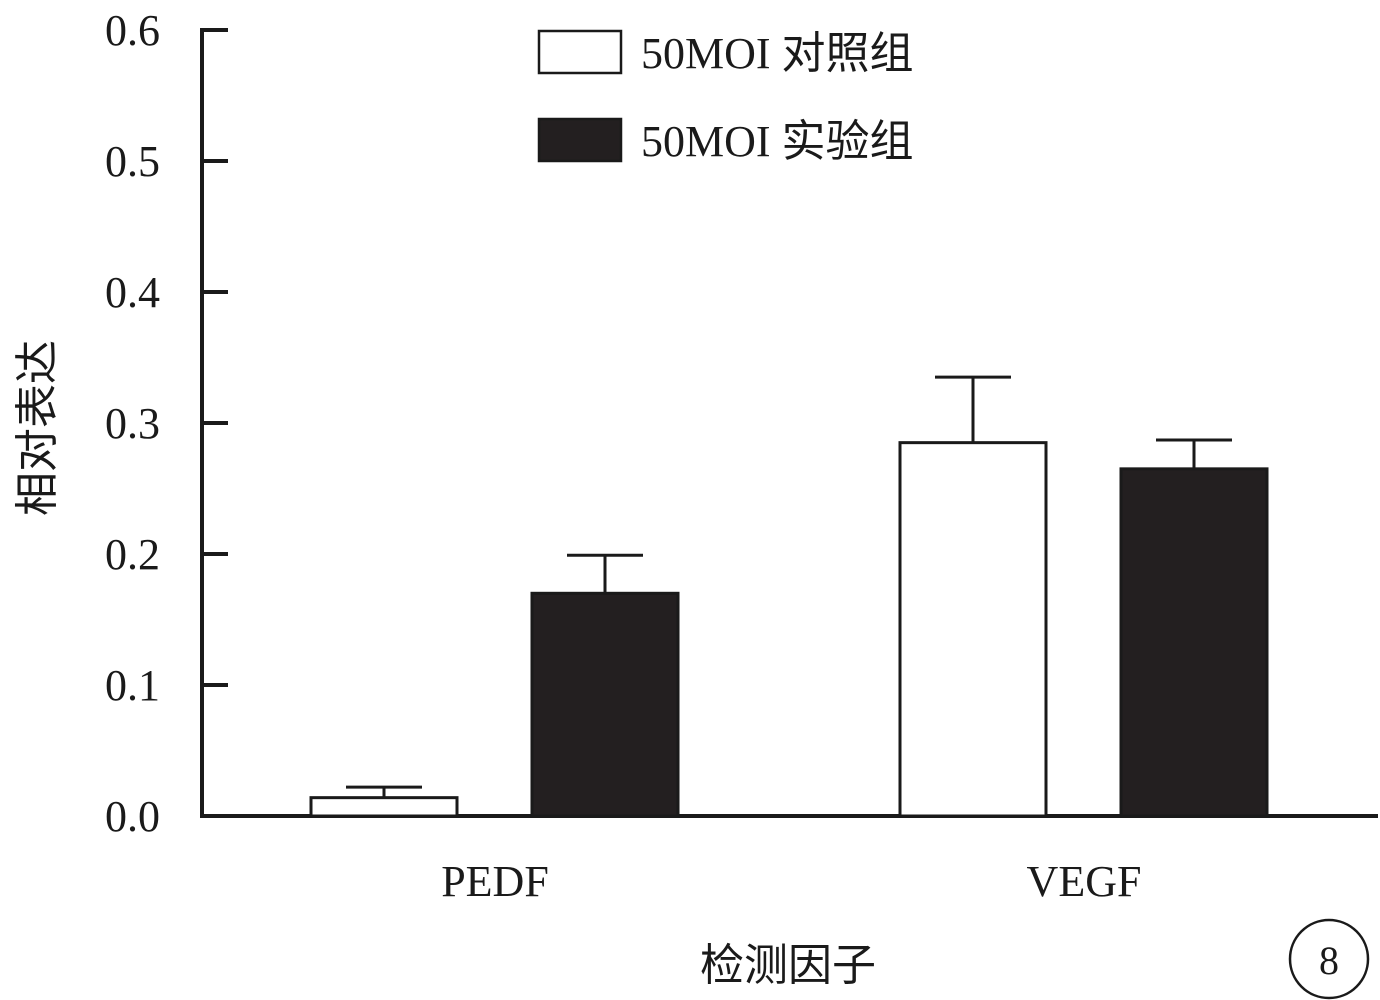 The image size is (1380, 1000). Describe the element at coordinates (725, 97) in the screenshot. I see `legend: 50MOI 对照组 50MOI 实验组` at that location.